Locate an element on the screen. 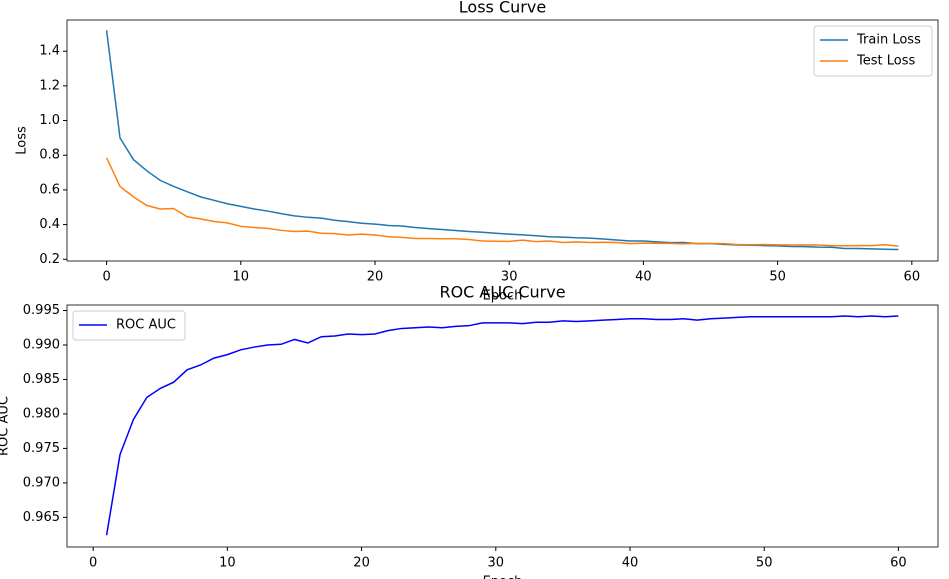  y-tick-label: 0.970 is located at coordinates (41, 482).